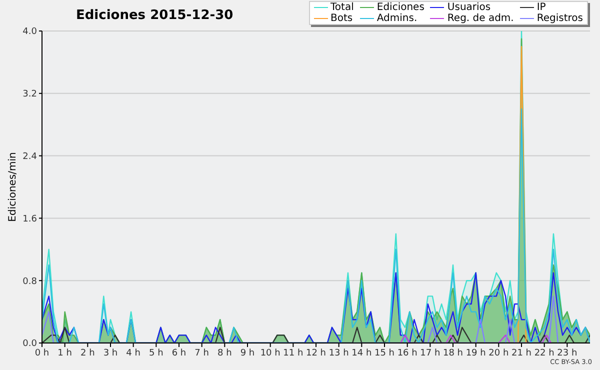  Describe the element at coordinates (293, 353) in the screenshot. I see `x-tick-label: 11 h` at that location.